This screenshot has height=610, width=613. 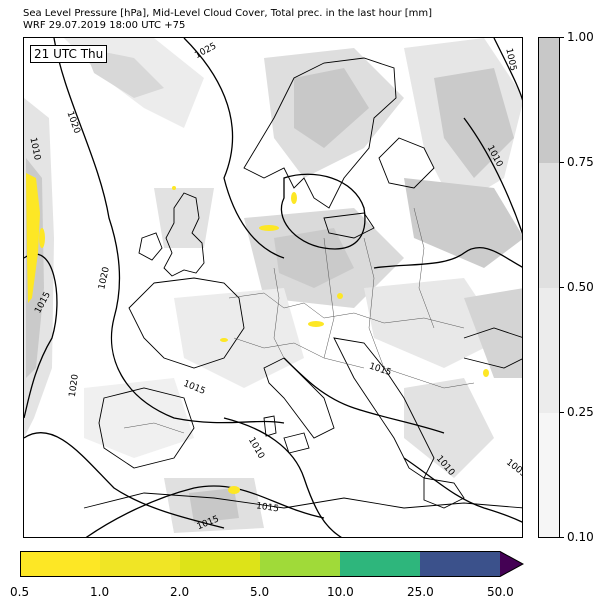 I want to click on precip-tick-label: 0.5, so click(x=20, y=592).